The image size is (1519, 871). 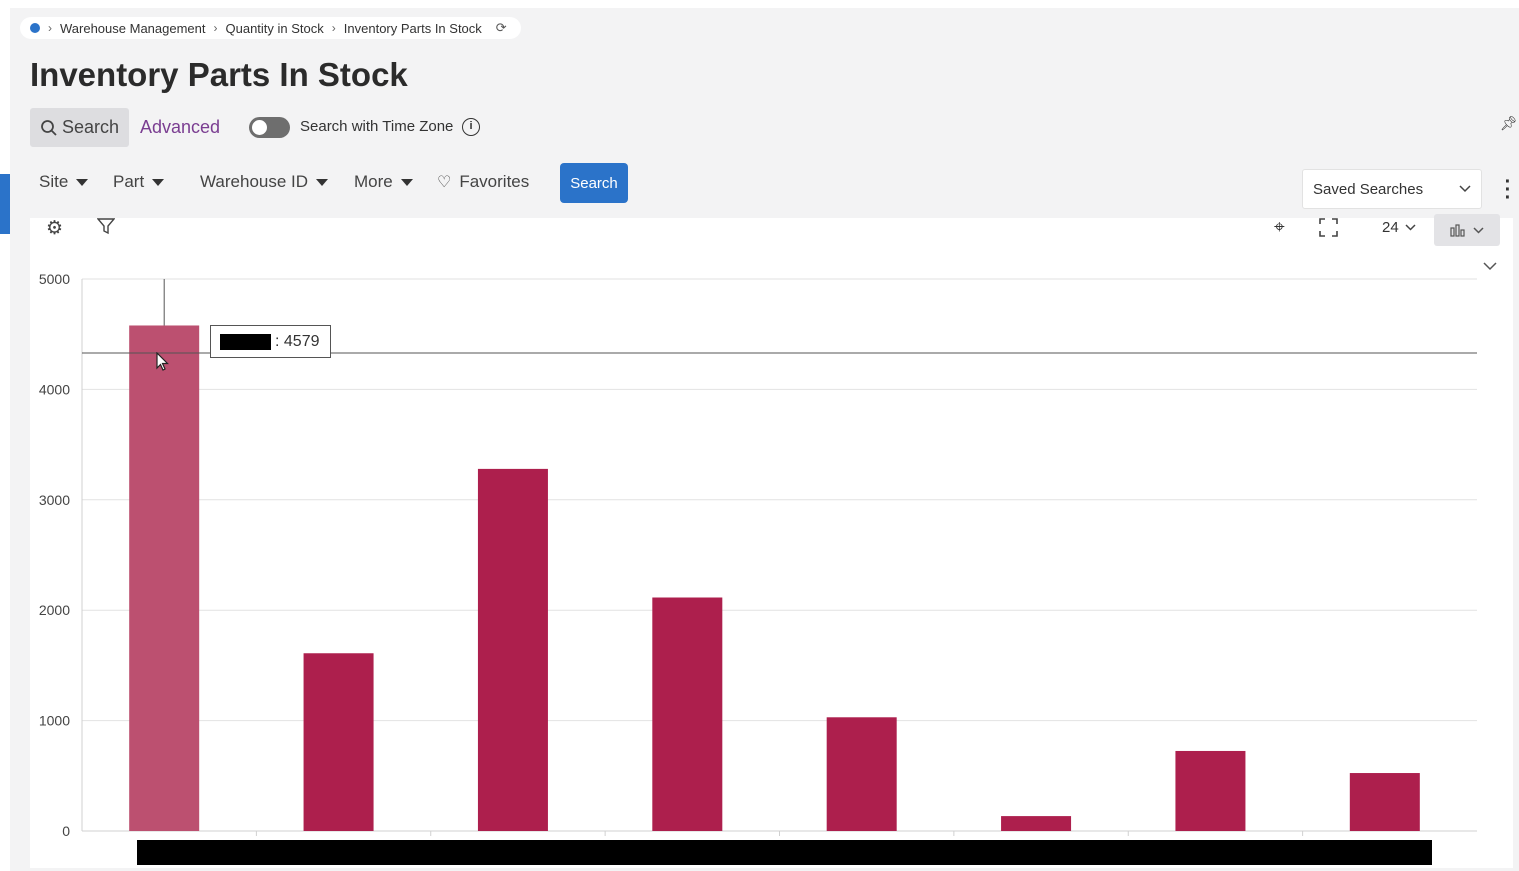 I want to click on search-tab: Search, so click(x=79, y=127).